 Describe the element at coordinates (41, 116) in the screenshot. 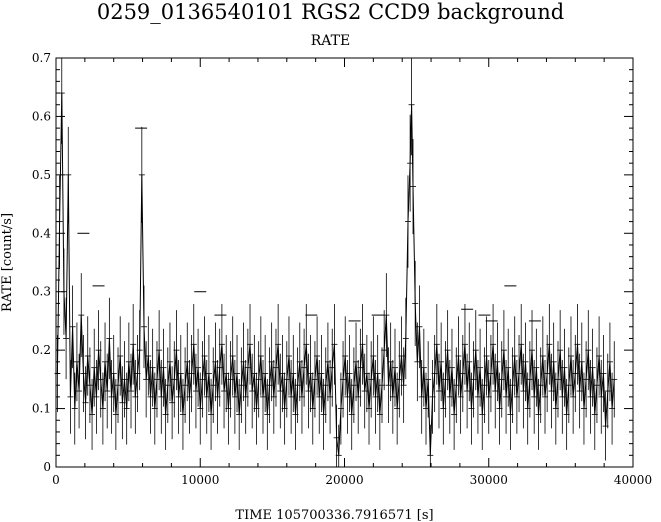

I see `y-tick-label: 0.6` at that location.